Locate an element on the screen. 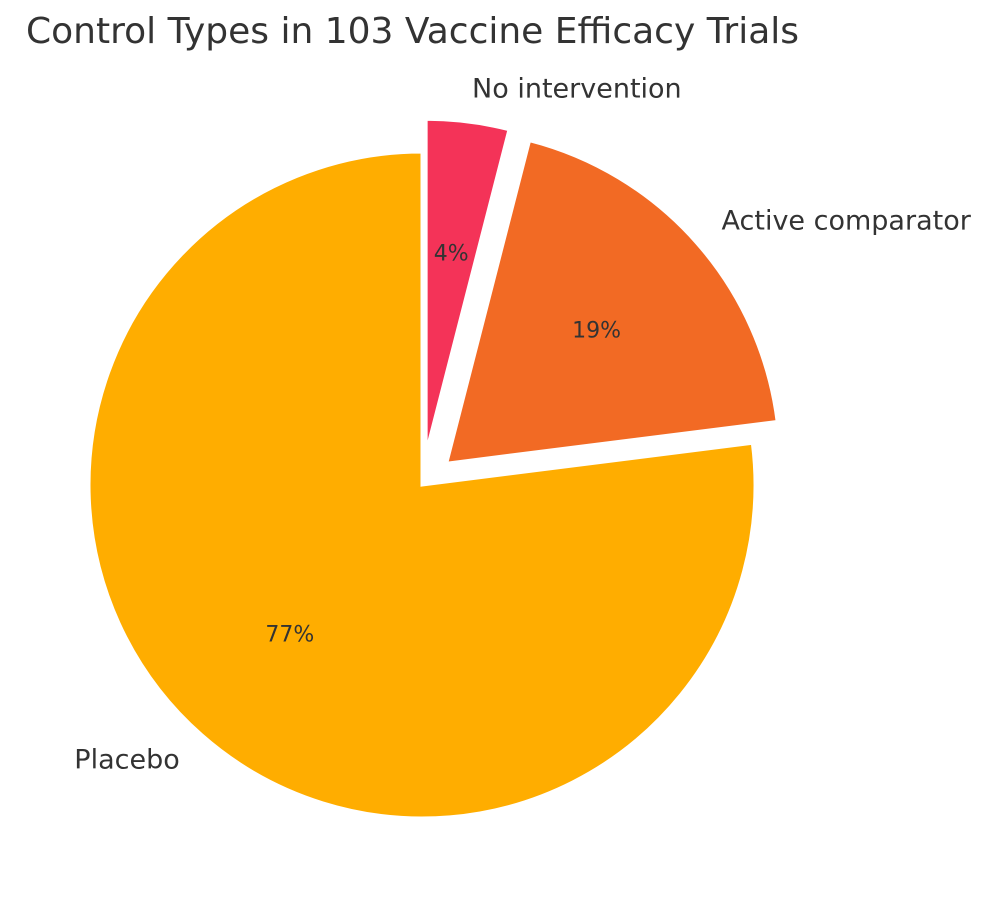  pie-slice-active-comparator is located at coordinates (611, 301).